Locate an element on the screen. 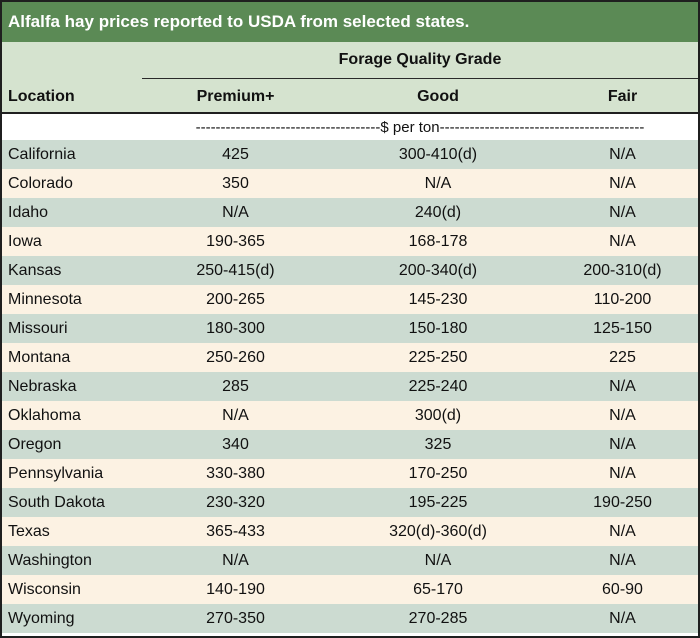  cell-premium: 230-320 is located at coordinates (235, 502).